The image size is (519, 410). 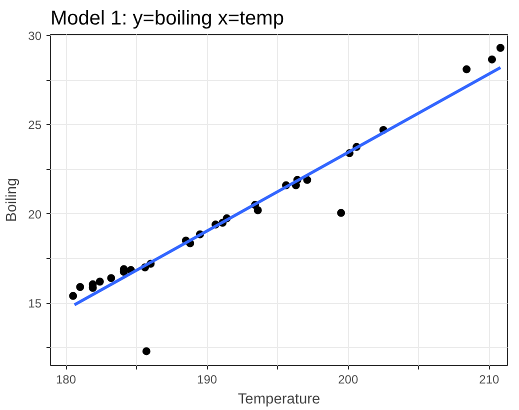 What do you see at coordinates (167, 19) in the screenshot?
I see `chart-title: Model 1: y=boiling x=temp` at bounding box center [167, 19].